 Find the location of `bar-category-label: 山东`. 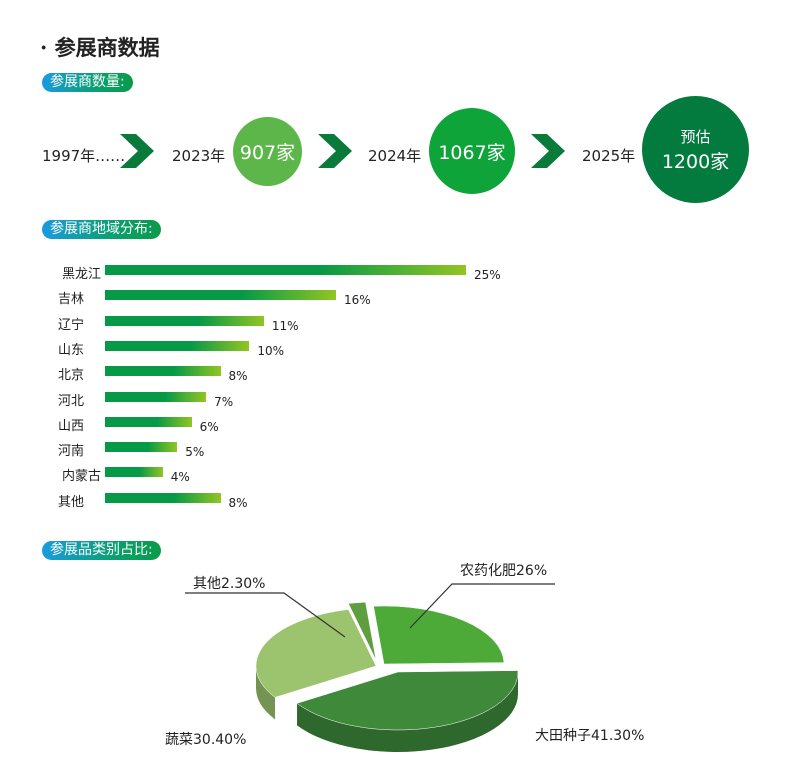

bar-category-label: 山东 is located at coordinates (71, 350).